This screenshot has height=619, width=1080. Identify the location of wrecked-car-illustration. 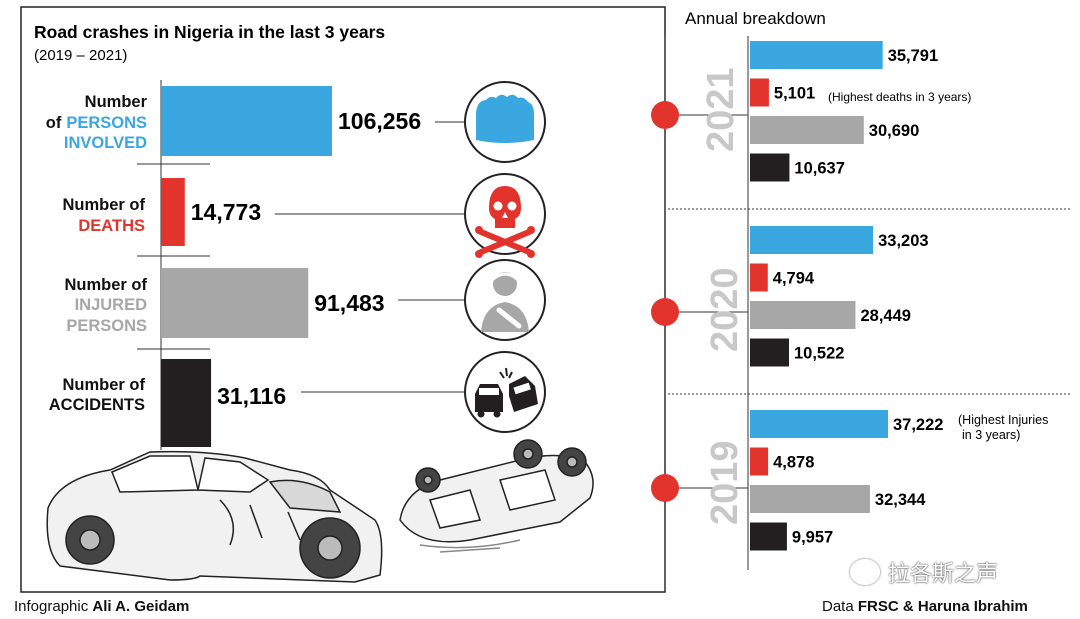
(214, 516).